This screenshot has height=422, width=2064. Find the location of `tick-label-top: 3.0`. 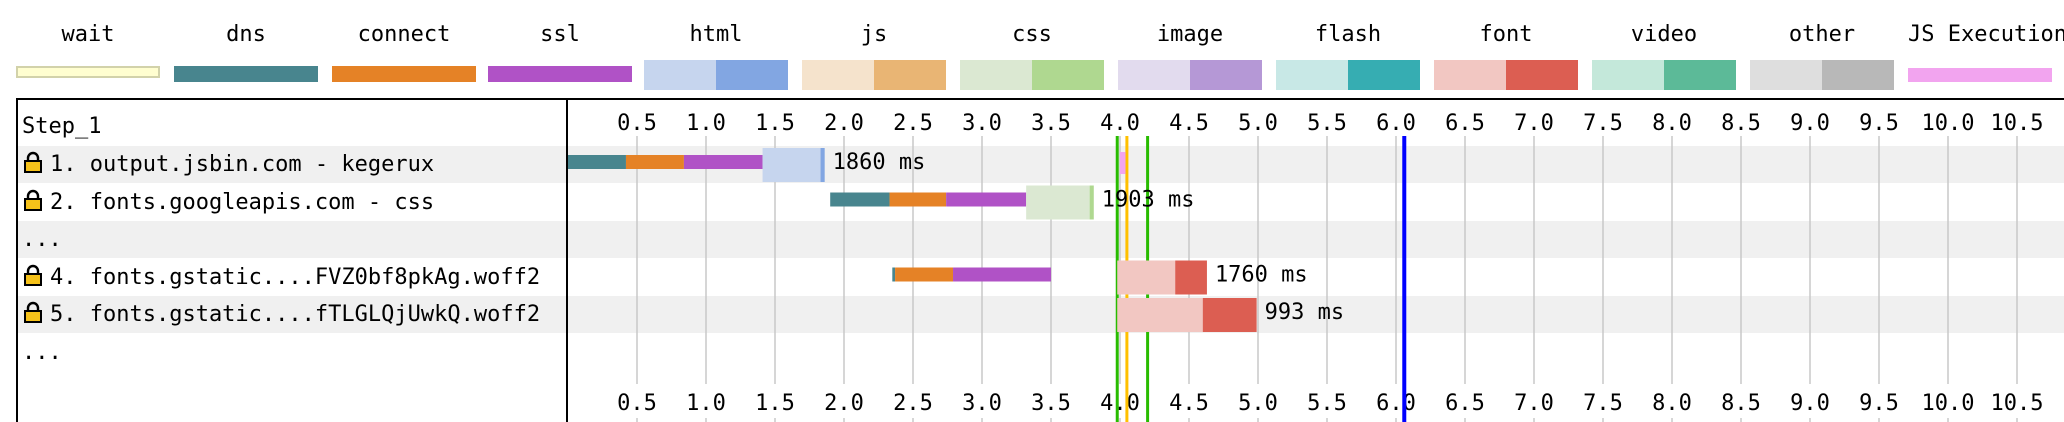

tick-label-top: 3.0 is located at coordinates (982, 123).